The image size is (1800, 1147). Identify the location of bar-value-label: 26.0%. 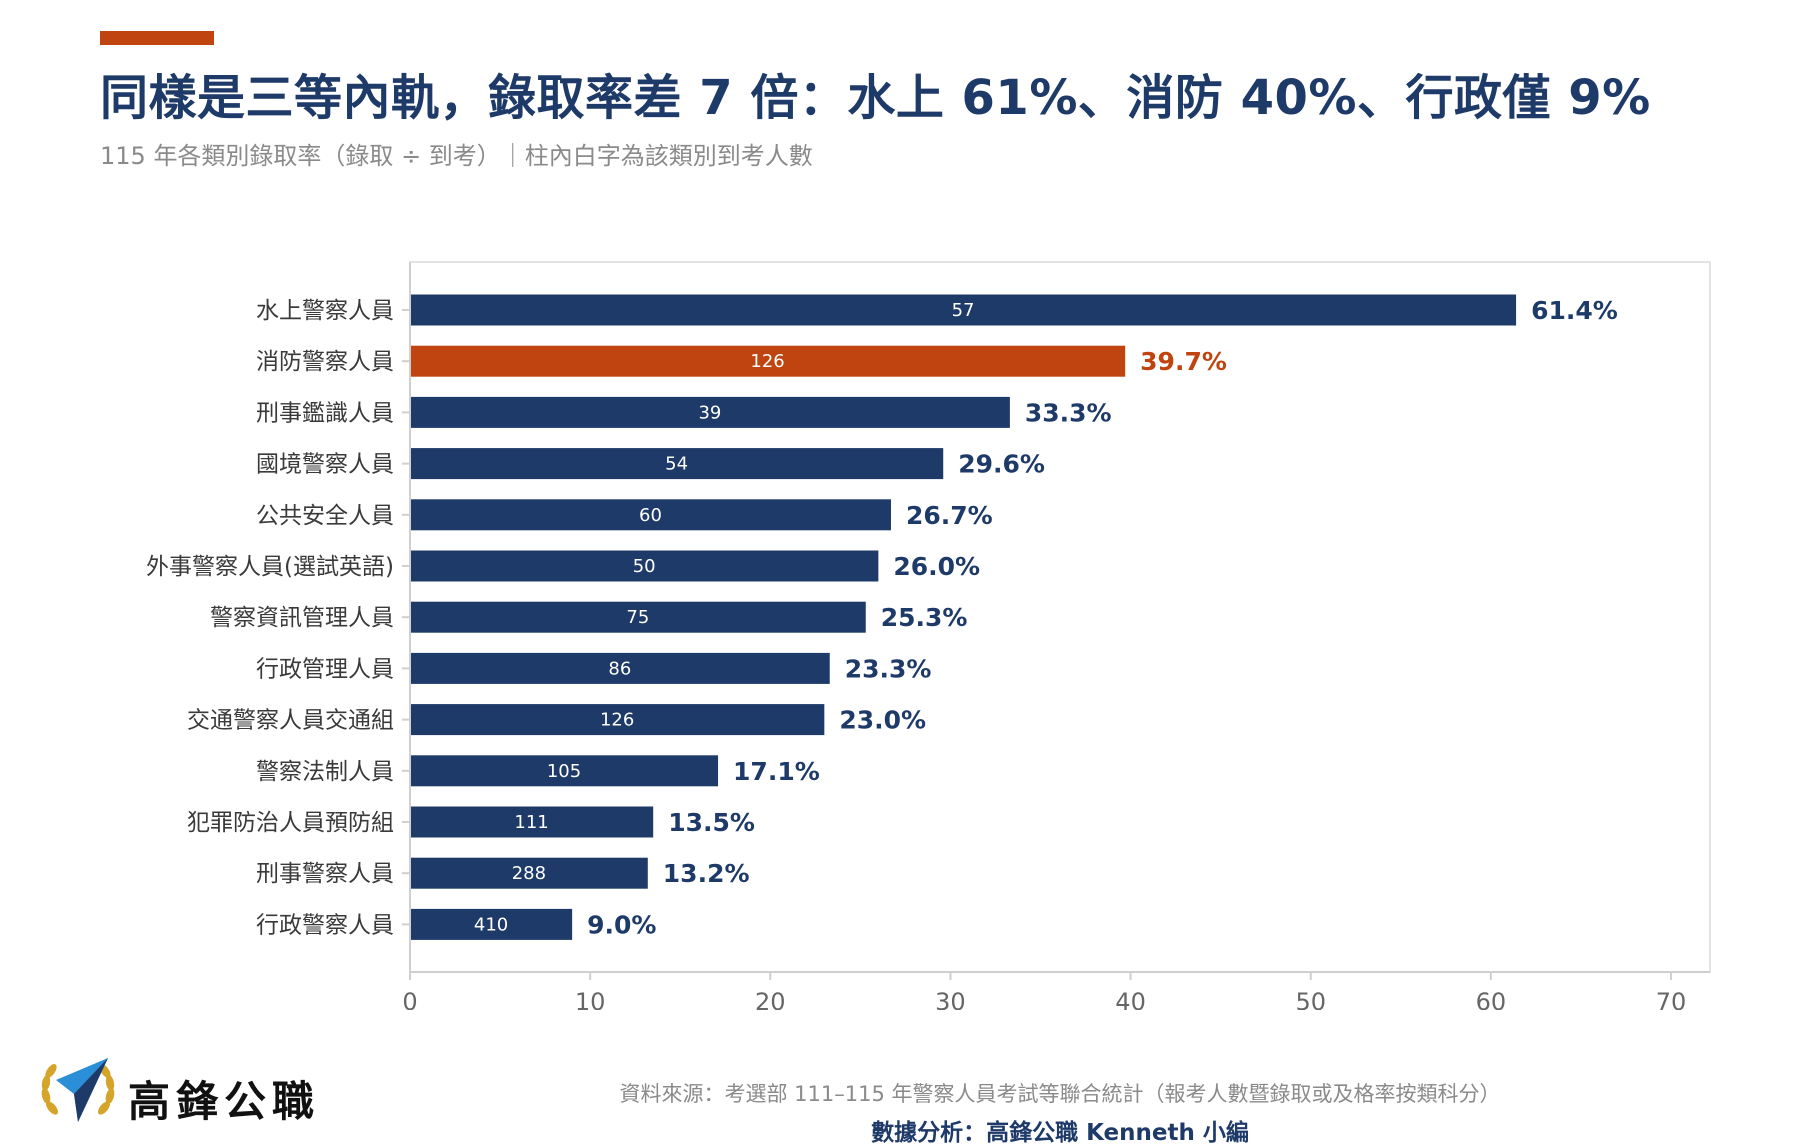
(936, 566).